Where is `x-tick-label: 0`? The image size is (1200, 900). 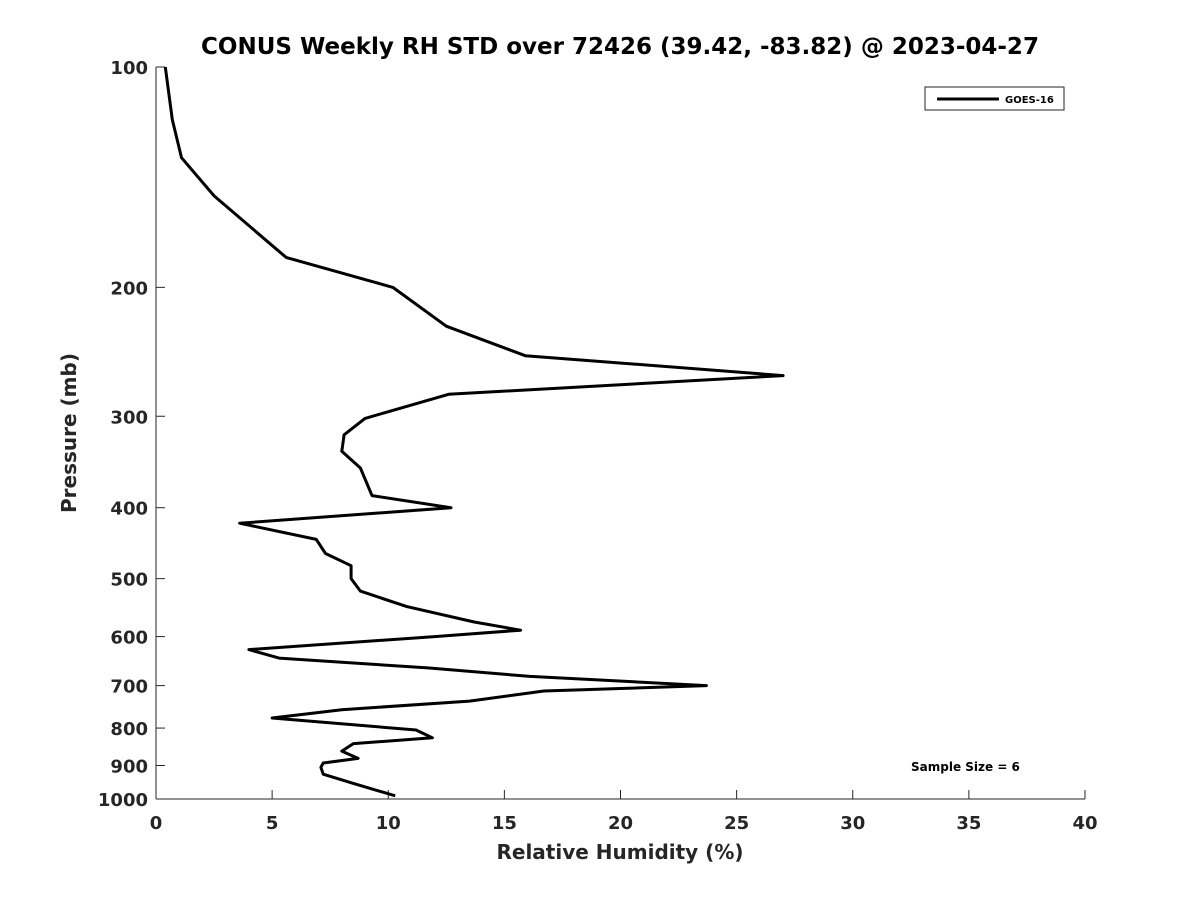
x-tick-label: 0 is located at coordinates (156, 823).